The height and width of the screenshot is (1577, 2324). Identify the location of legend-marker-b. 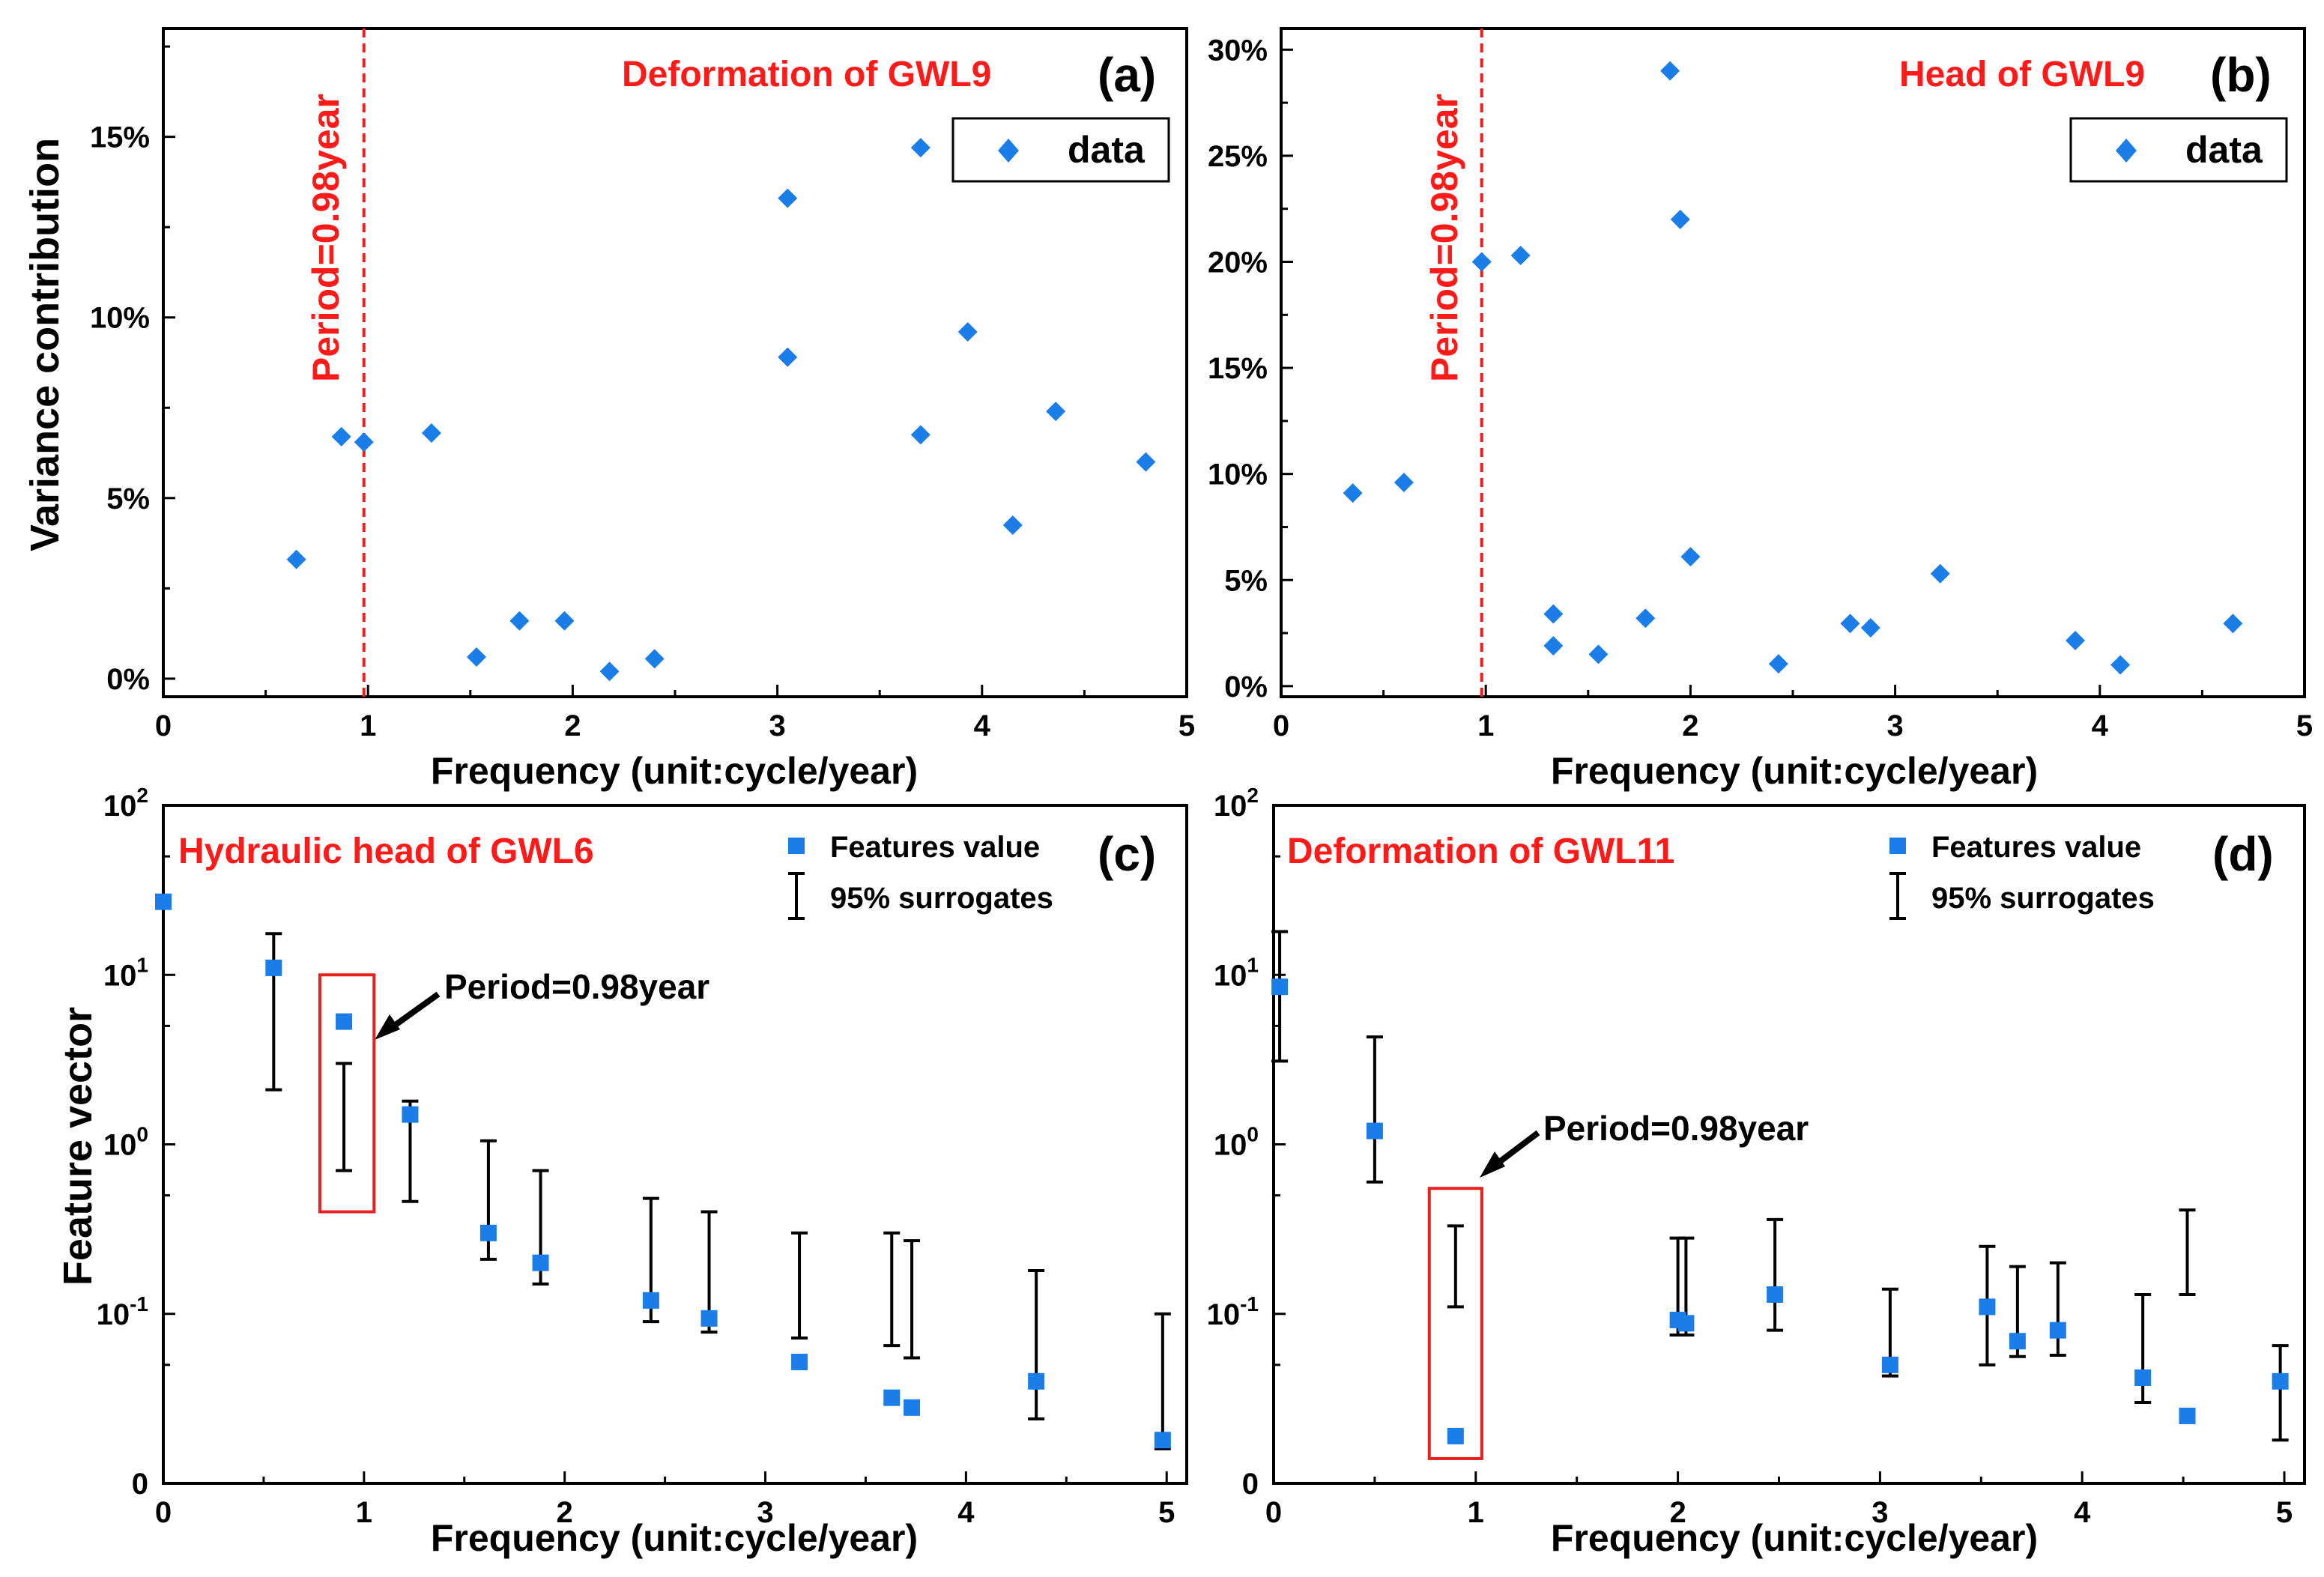
(2126, 151).